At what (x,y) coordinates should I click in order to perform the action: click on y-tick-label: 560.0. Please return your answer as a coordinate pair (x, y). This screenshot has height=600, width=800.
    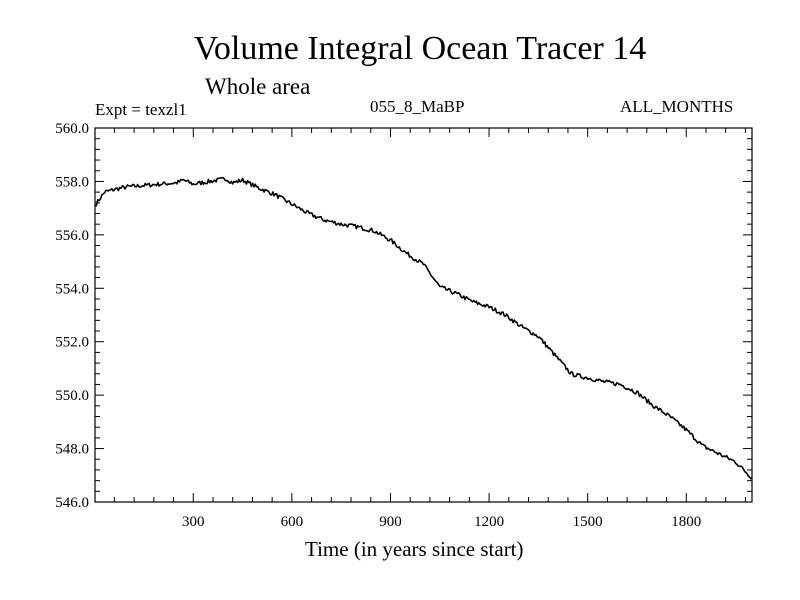
    Looking at the image, I should click on (72, 129).